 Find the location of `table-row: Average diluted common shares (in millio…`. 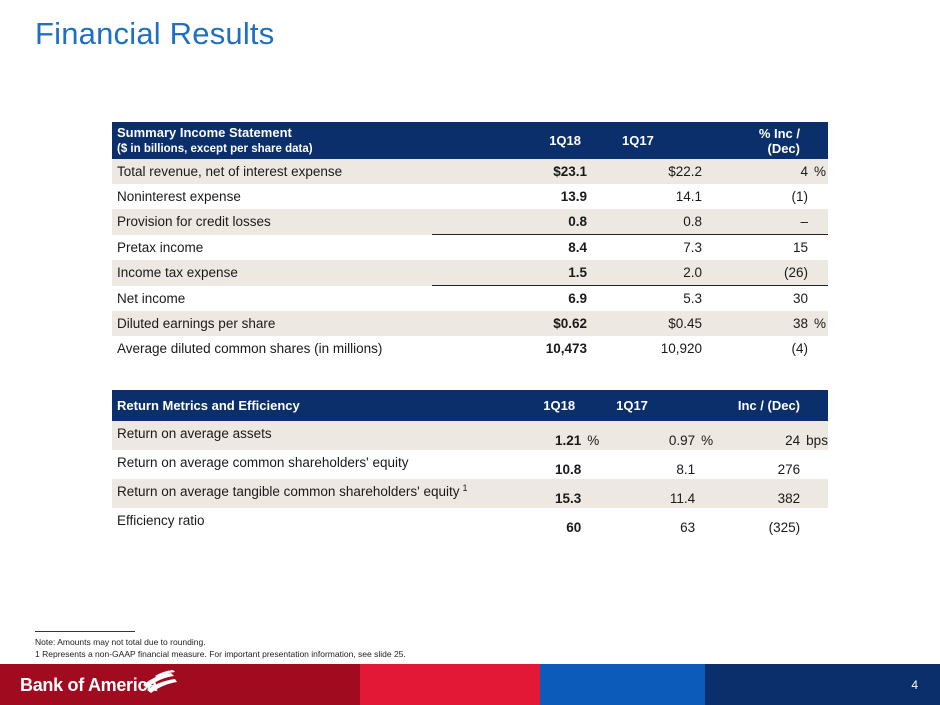

table-row: Average diluted common shares (in millio… is located at coordinates (470, 348).